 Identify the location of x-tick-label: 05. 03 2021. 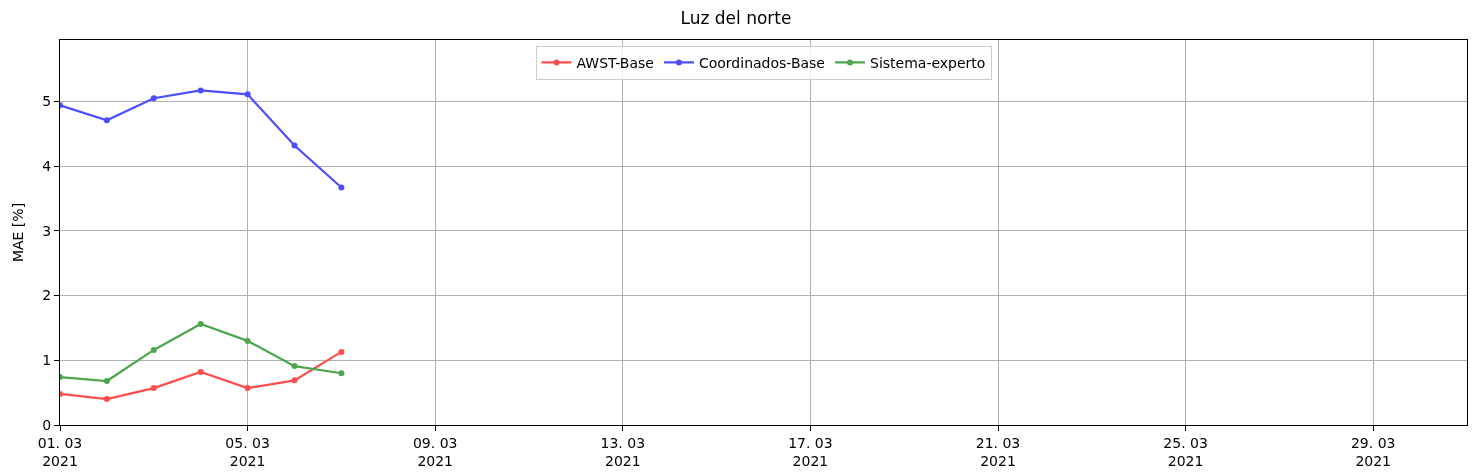
(247, 451).